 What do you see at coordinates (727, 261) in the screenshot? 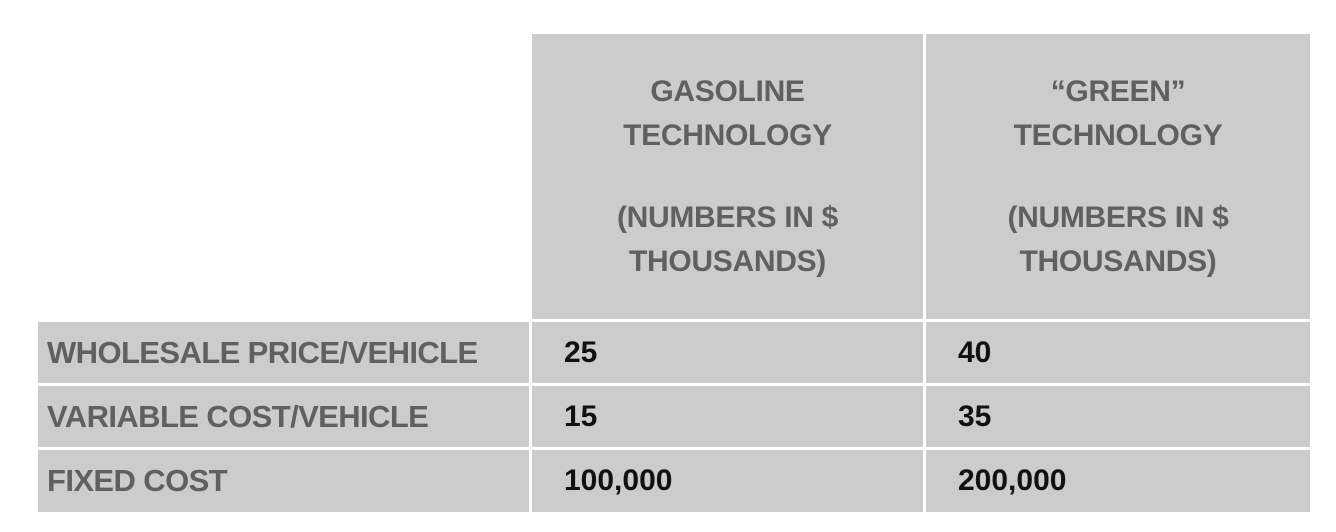
I see `header-gasoline-note-line2: THOUSANDS)` at bounding box center [727, 261].